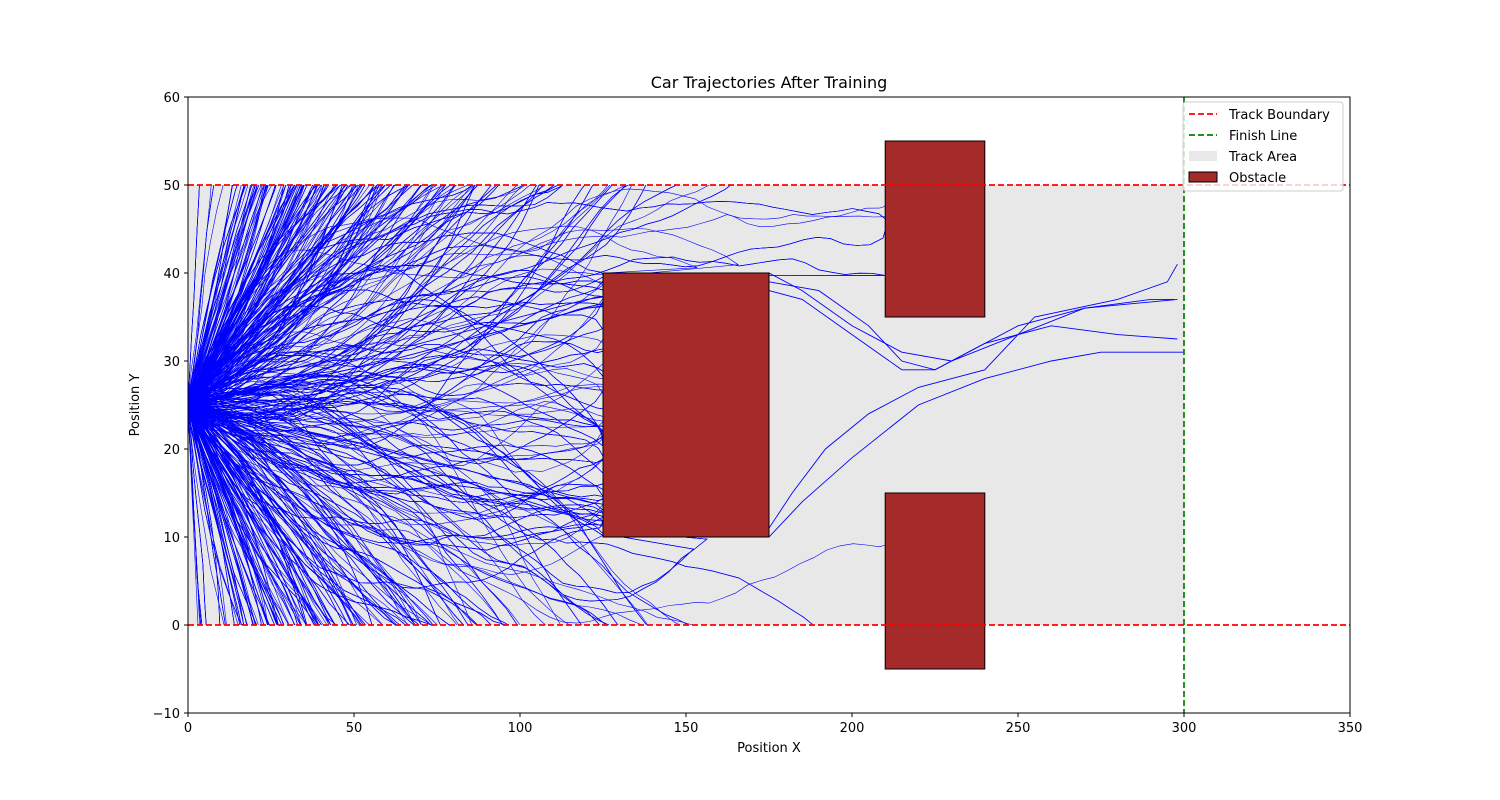 This screenshot has height=800, width=1500. Describe the element at coordinates (171, 538) in the screenshot. I see `y-tick-label: 10` at that location.